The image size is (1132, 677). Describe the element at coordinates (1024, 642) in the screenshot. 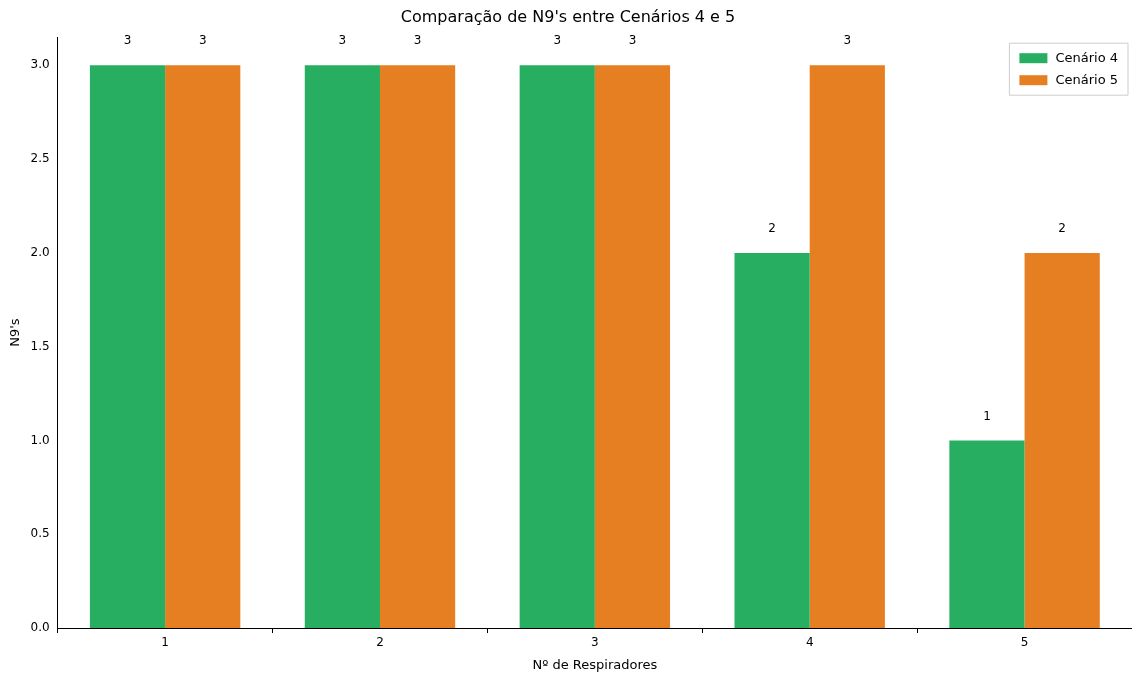

I see `x-tick-label: 5` at that location.